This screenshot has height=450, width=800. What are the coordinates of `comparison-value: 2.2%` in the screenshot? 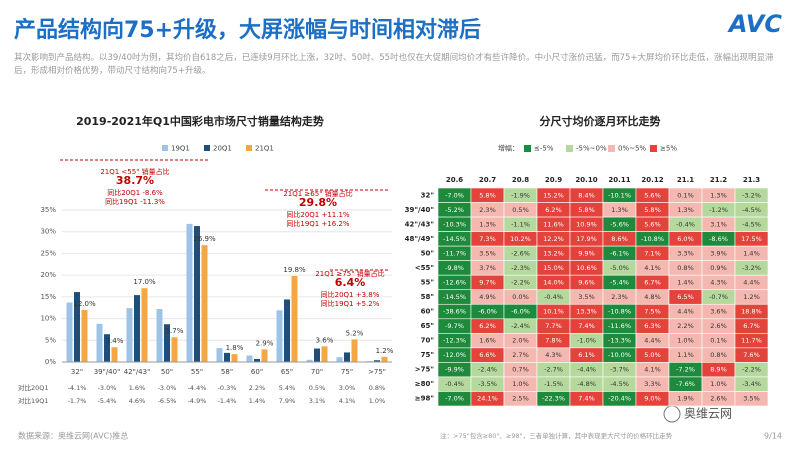 It's located at (257, 388).